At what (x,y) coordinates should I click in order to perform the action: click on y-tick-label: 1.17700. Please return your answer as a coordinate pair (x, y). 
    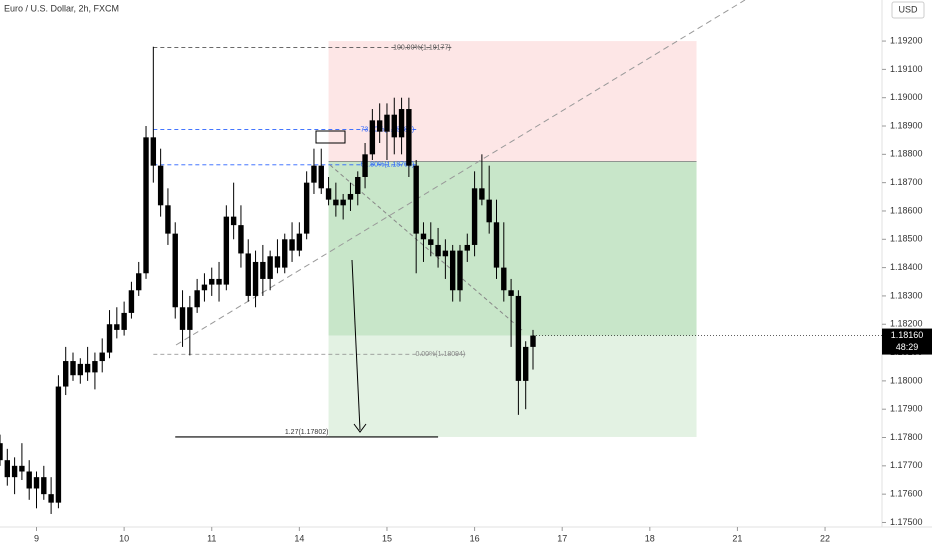
    Looking at the image, I should click on (906, 465).